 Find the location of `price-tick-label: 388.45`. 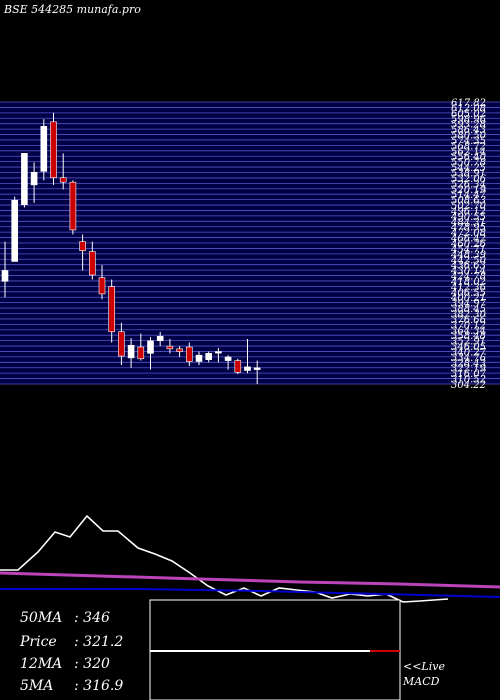

price-tick-label: 388.45 is located at coordinates (468, 309).